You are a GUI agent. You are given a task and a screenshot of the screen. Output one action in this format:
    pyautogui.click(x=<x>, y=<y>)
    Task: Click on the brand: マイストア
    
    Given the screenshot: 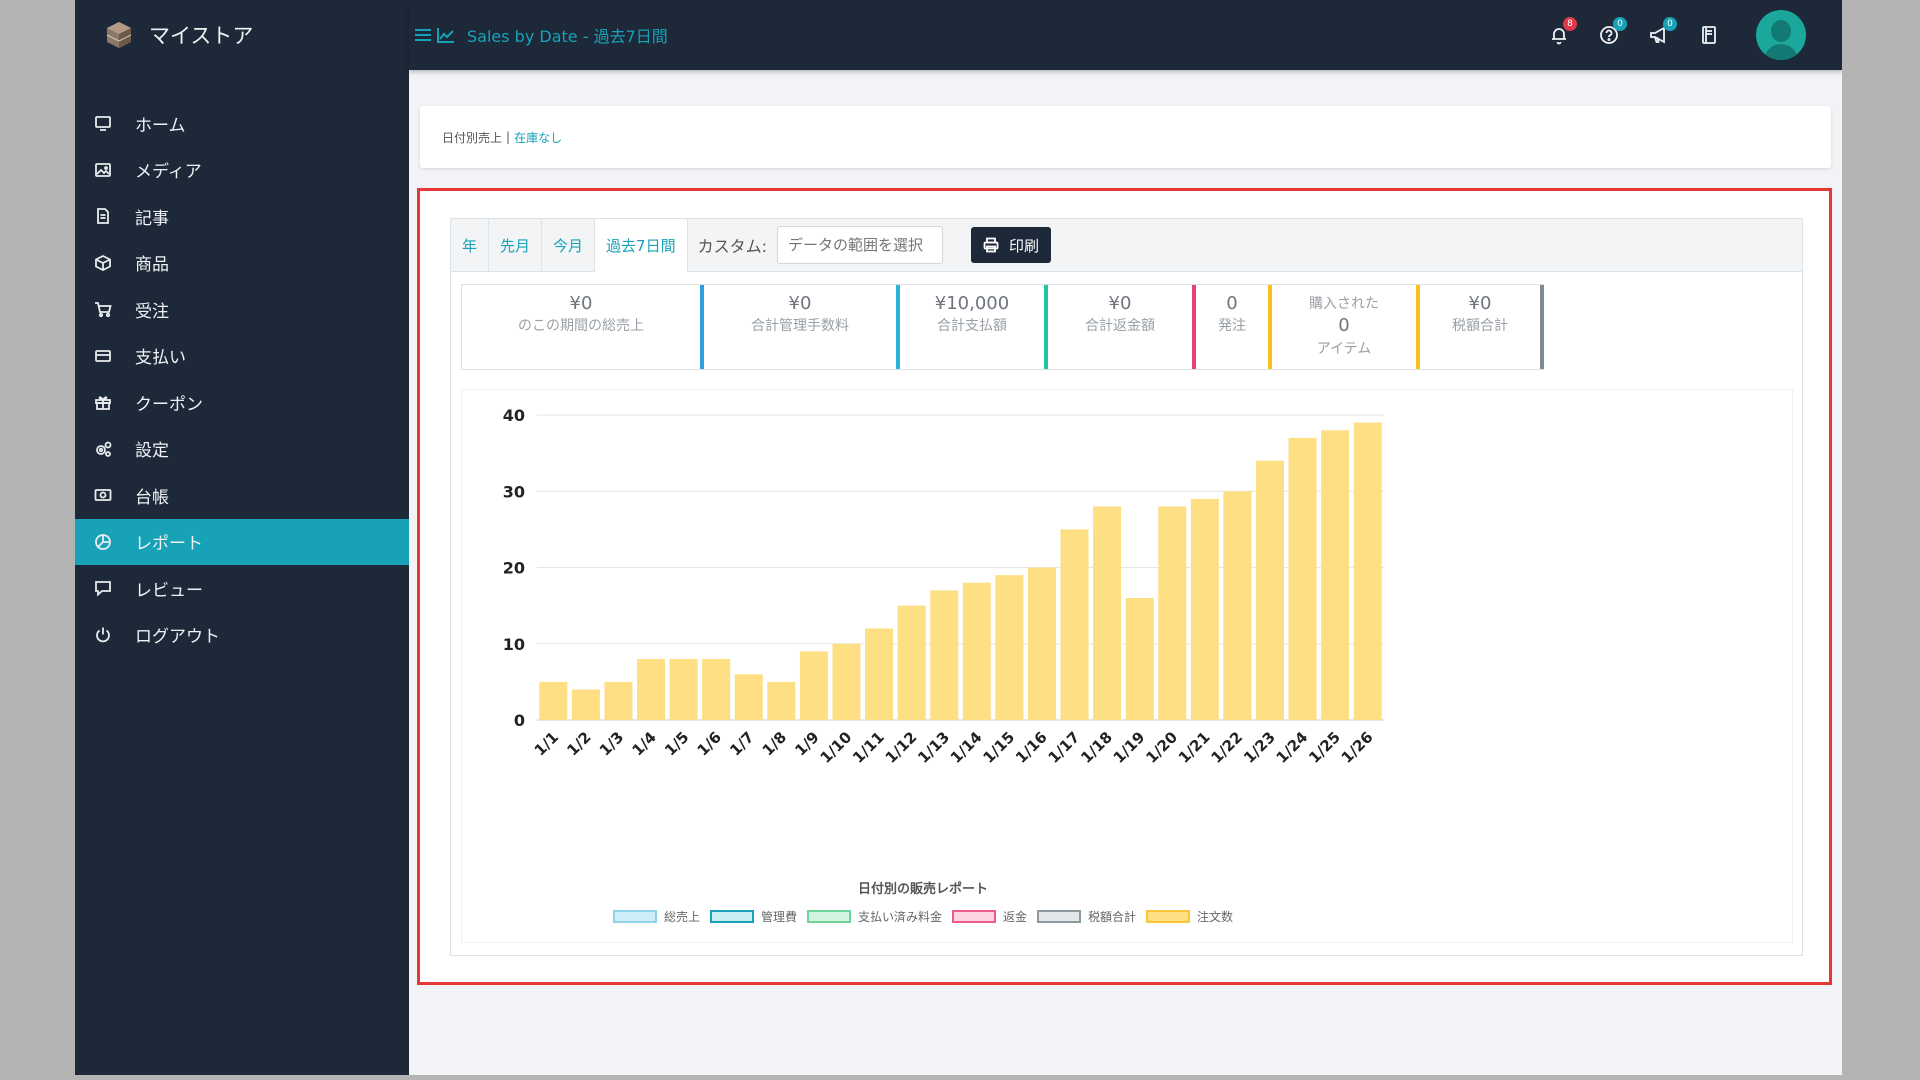 What is the action you would take?
    pyautogui.click(x=242, y=35)
    